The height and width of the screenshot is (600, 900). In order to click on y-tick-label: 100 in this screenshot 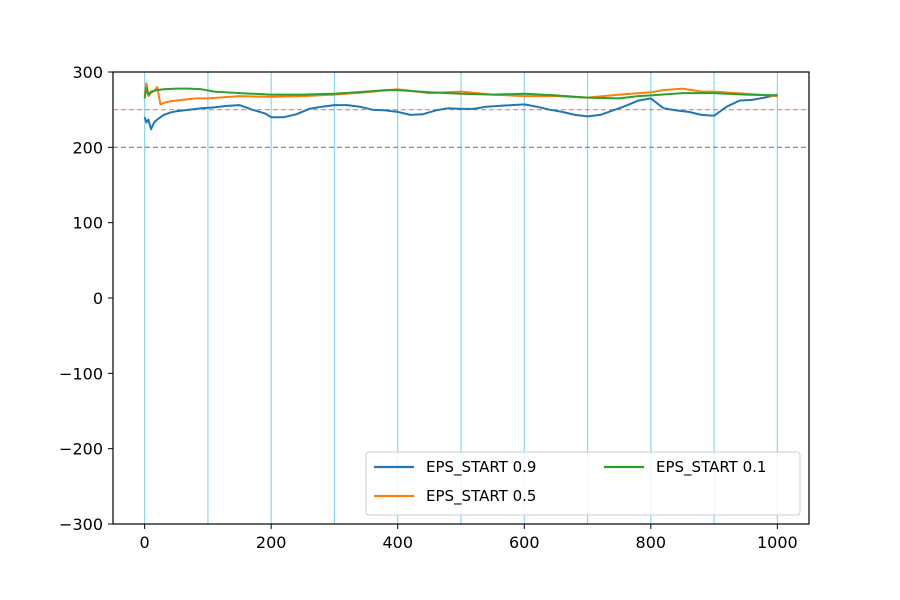, I will do `click(87, 223)`.